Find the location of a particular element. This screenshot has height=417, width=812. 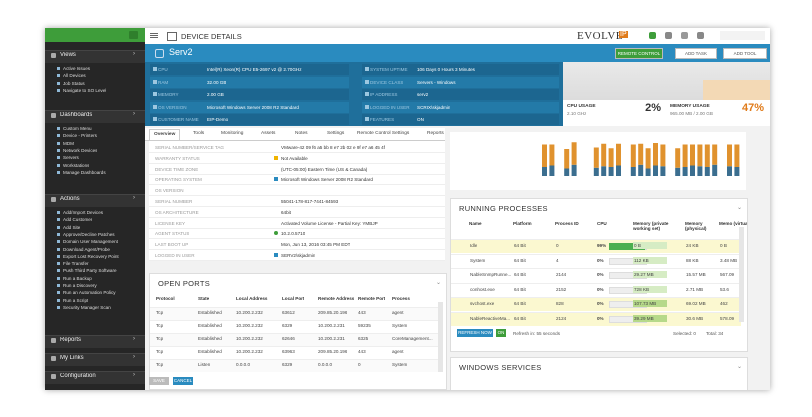

menu-item: Run a Discovery is located at coordinates (80, 285).